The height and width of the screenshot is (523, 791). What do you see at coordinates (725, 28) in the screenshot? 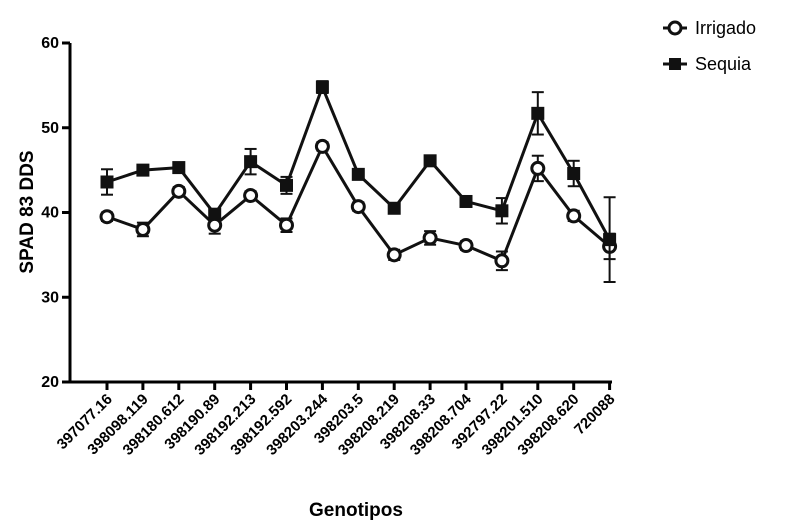
I see `legend-label-irrigado: Irrigado` at bounding box center [725, 28].